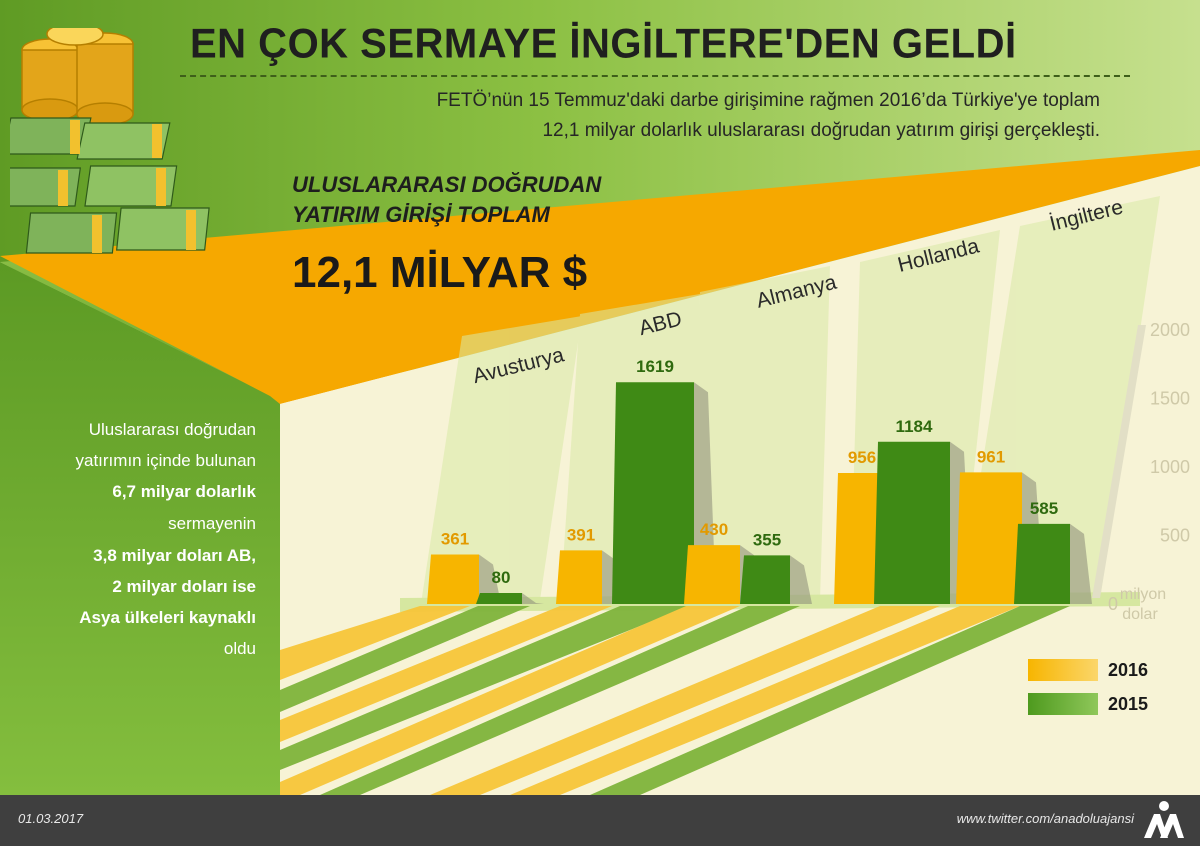  Describe the element at coordinates (938, 255) in the screenshot. I see `category-label: Hollanda` at that location.